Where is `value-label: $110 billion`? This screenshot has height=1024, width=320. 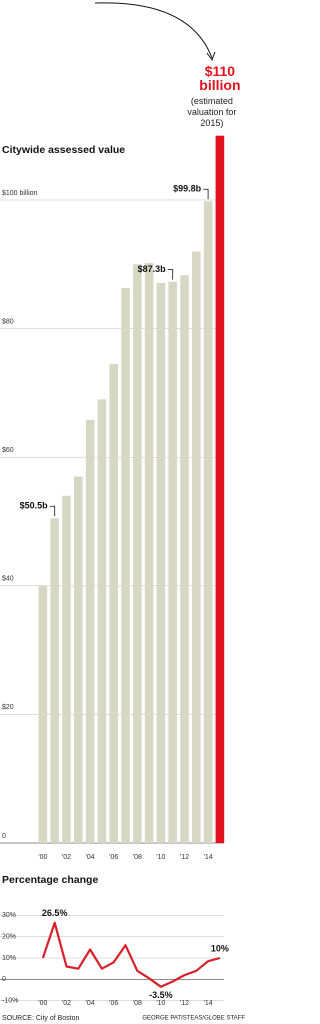
value-label: $110 billion is located at coordinates (220, 77).